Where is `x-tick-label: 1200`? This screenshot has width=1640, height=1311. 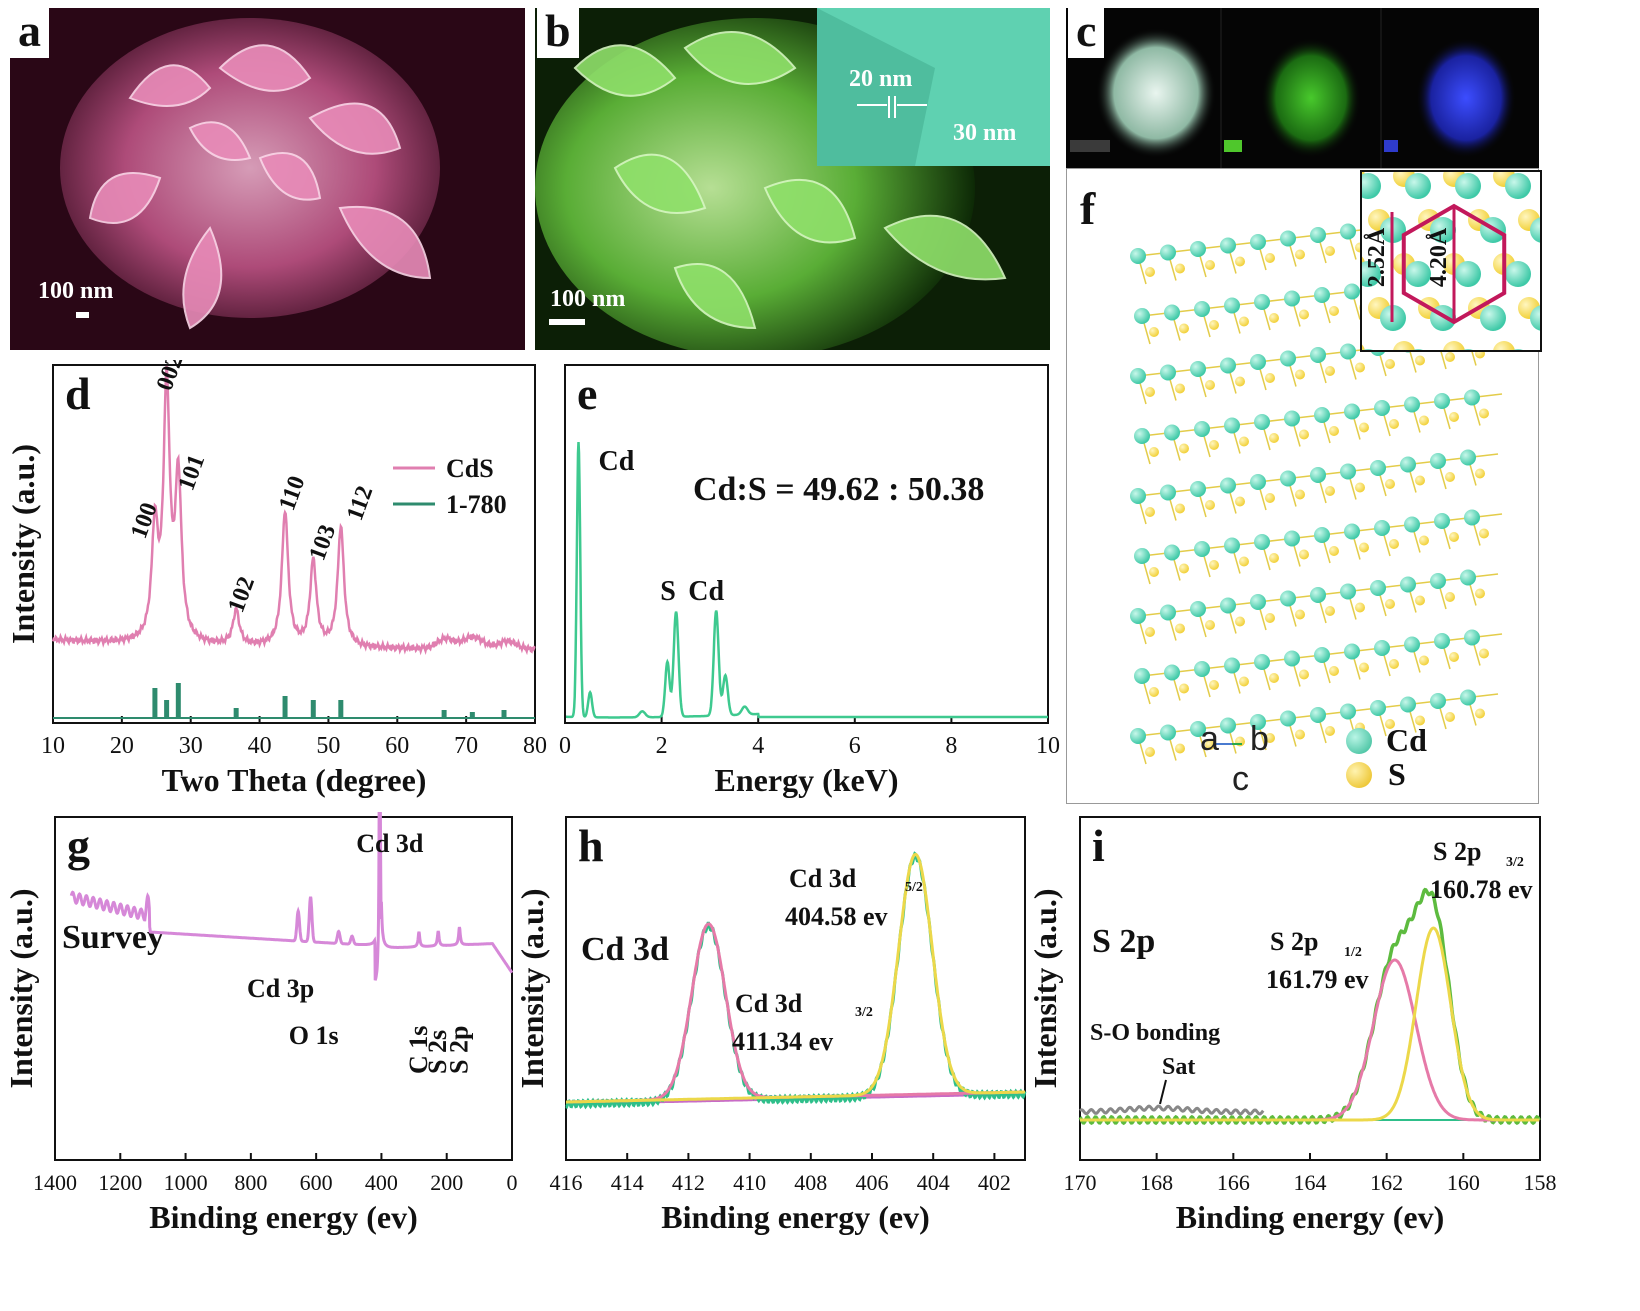 x-tick-label: 1200 is located at coordinates (120, 1182).